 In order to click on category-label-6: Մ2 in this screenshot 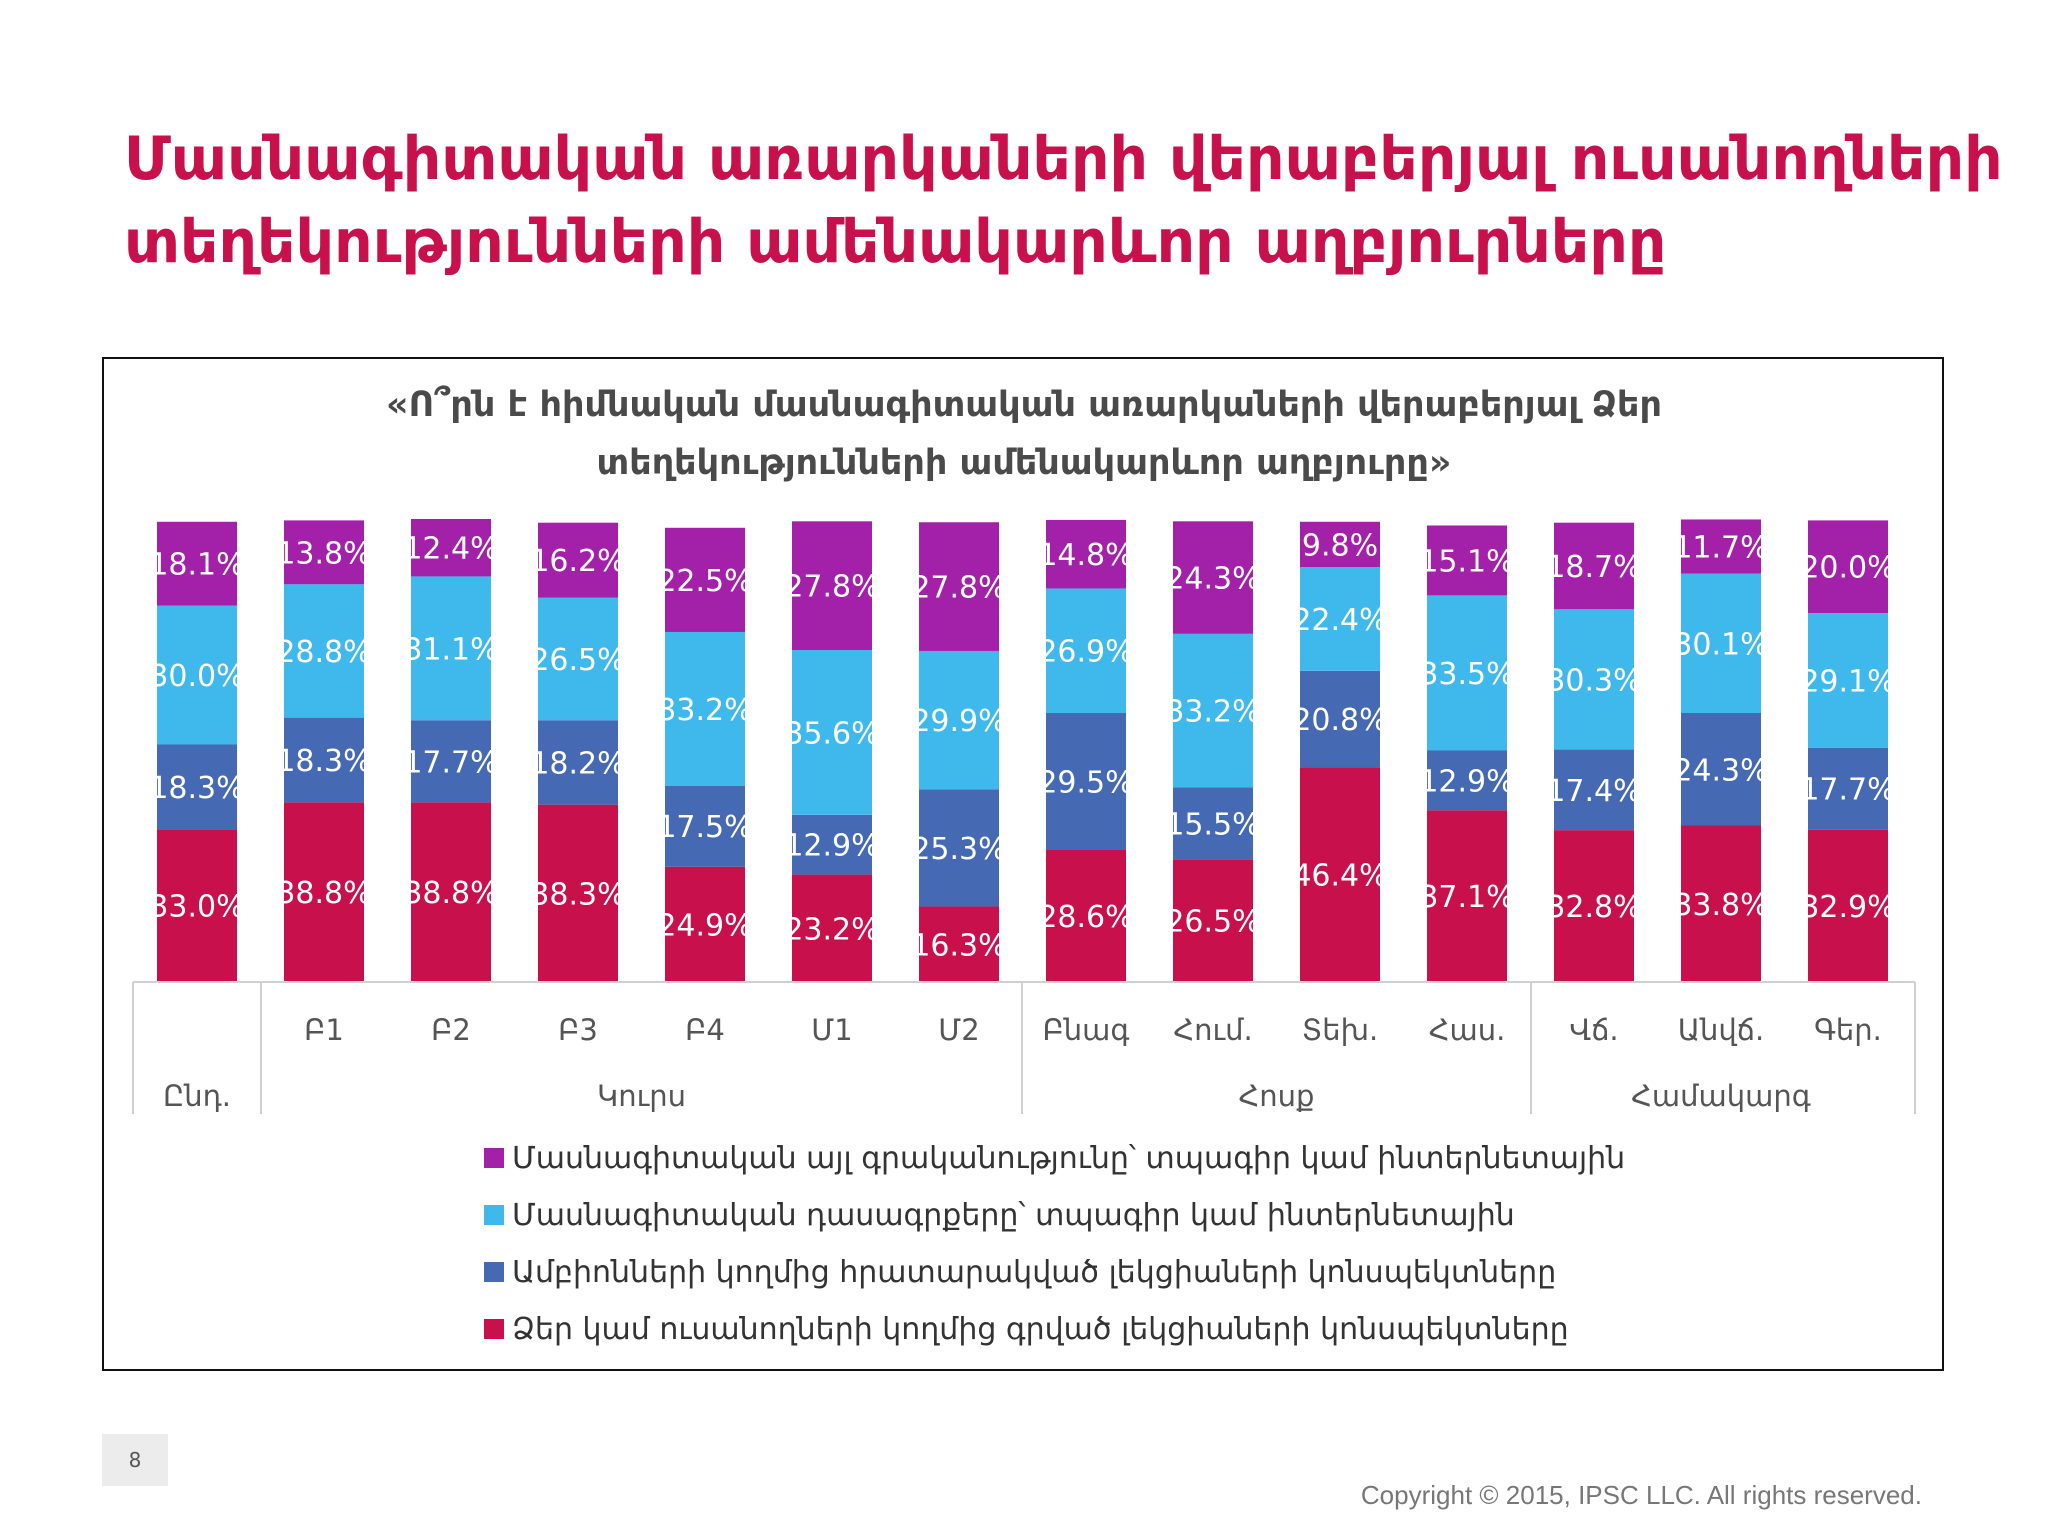, I will do `click(958, 1030)`.